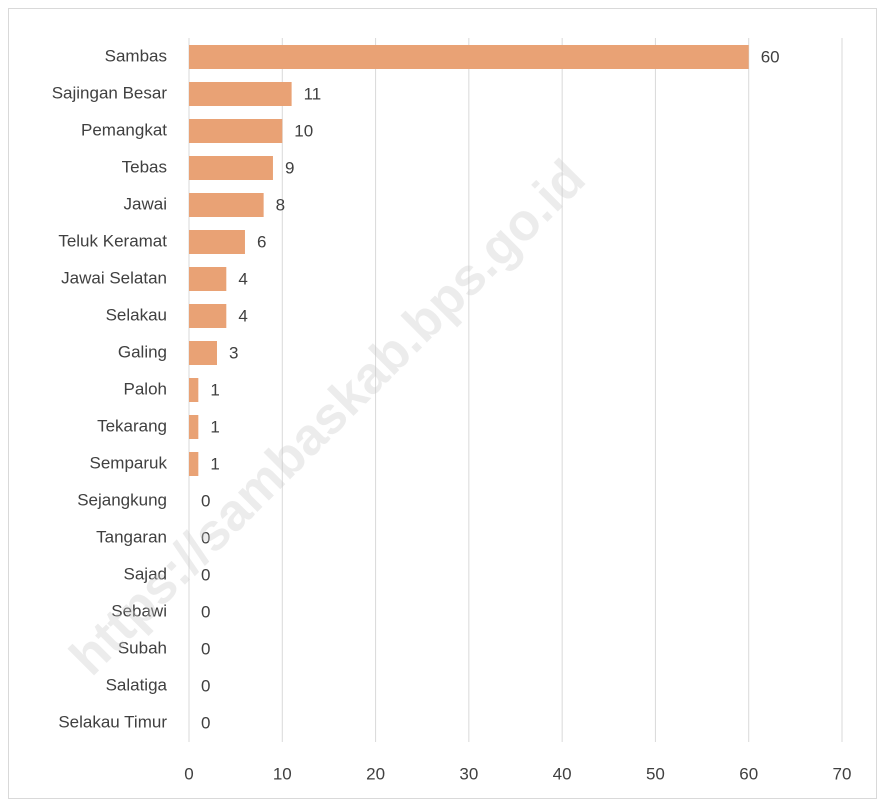  I want to click on data-label: 10, so click(303, 130).